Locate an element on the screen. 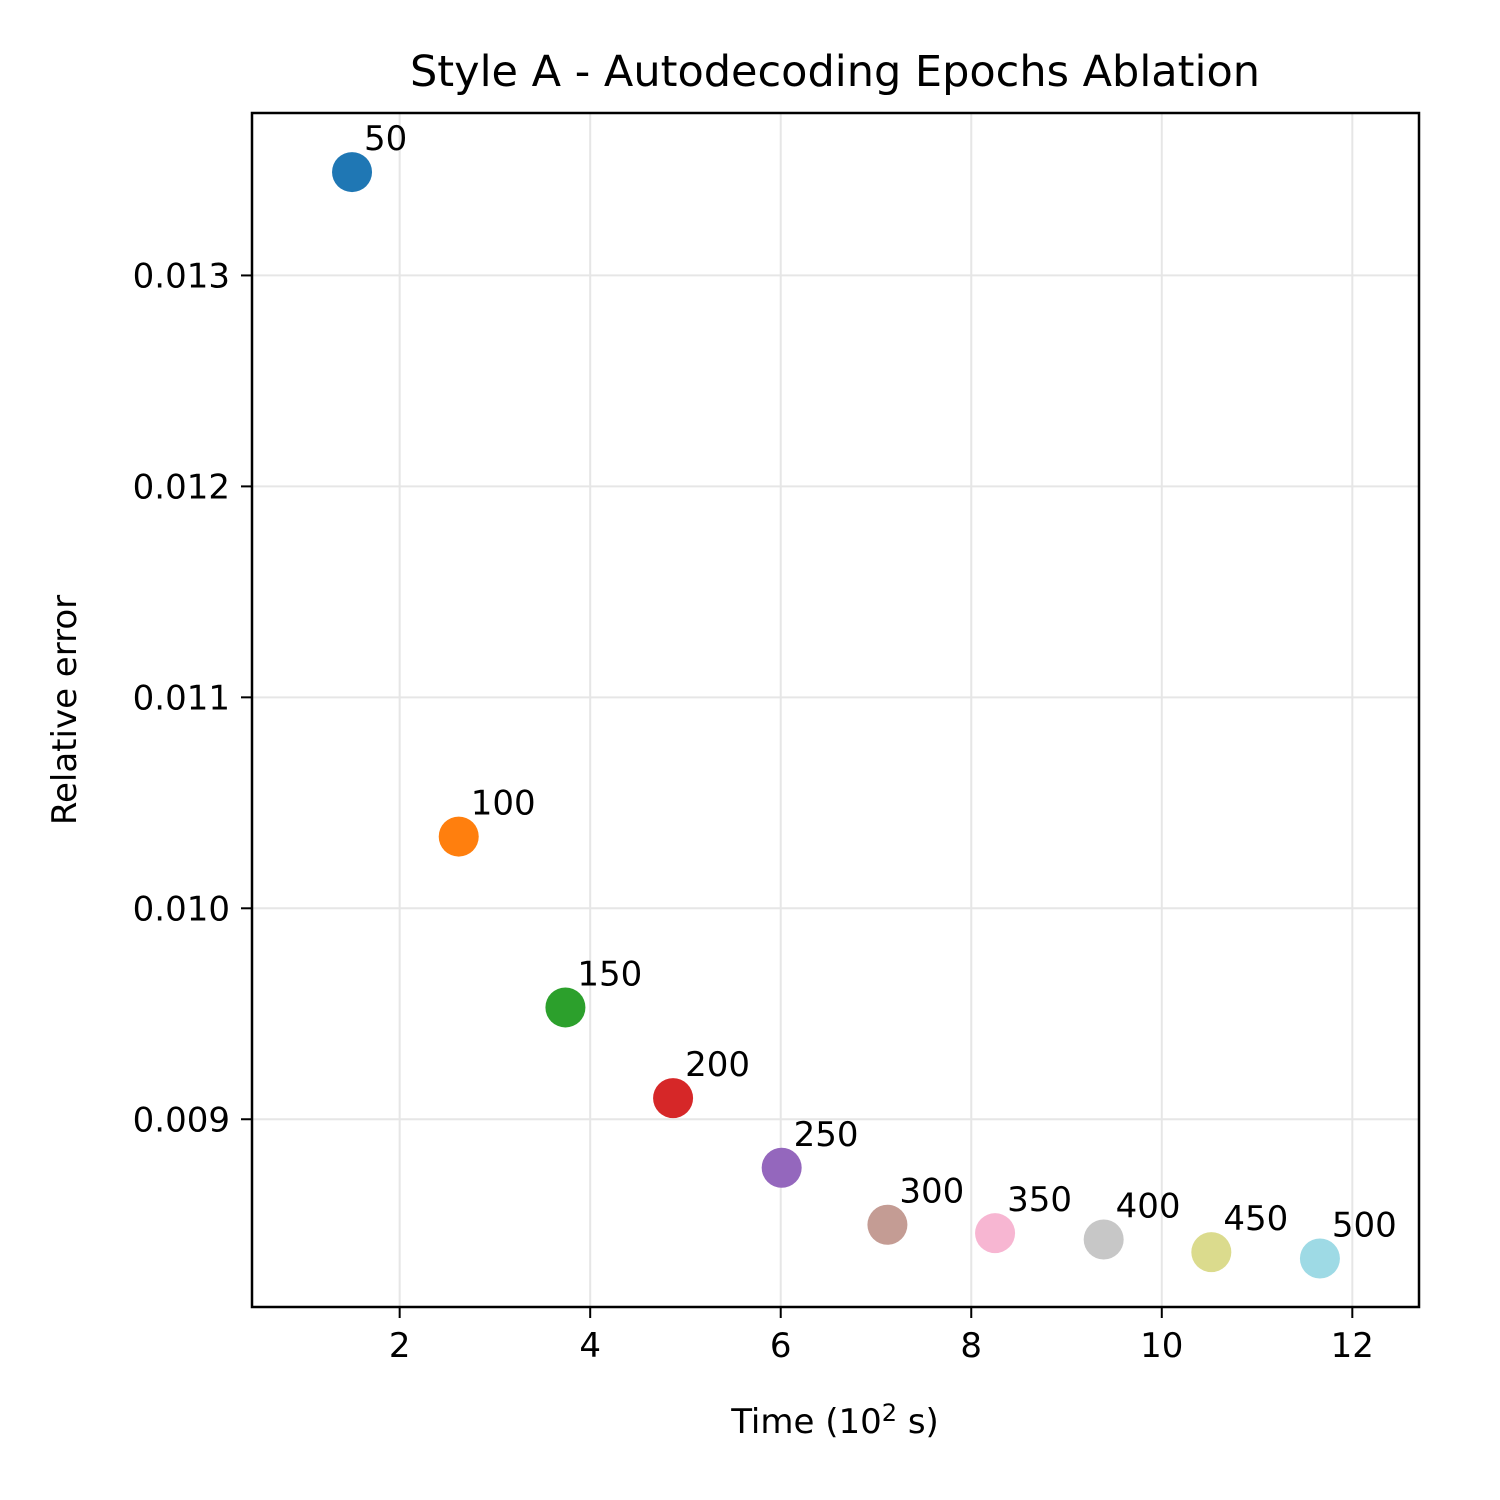  x-tick-label: 2 is located at coordinates (400, 1346).